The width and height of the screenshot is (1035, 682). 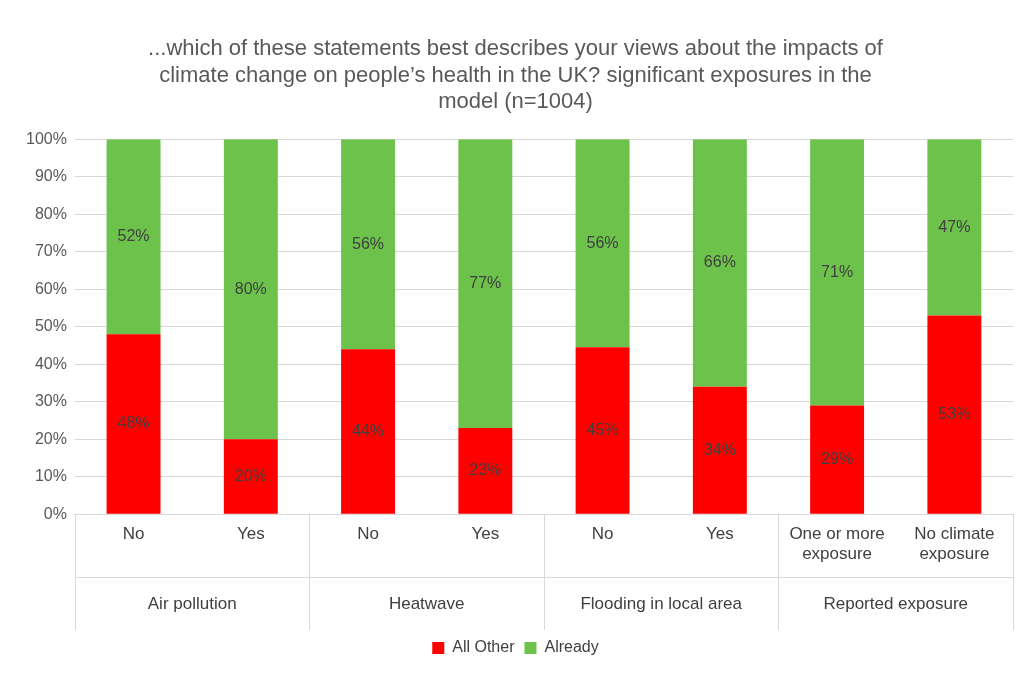 What do you see at coordinates (954, 544) in the screenshot?
I see `x-tick-label: No climate exposure` at bounding box center [954, 544].